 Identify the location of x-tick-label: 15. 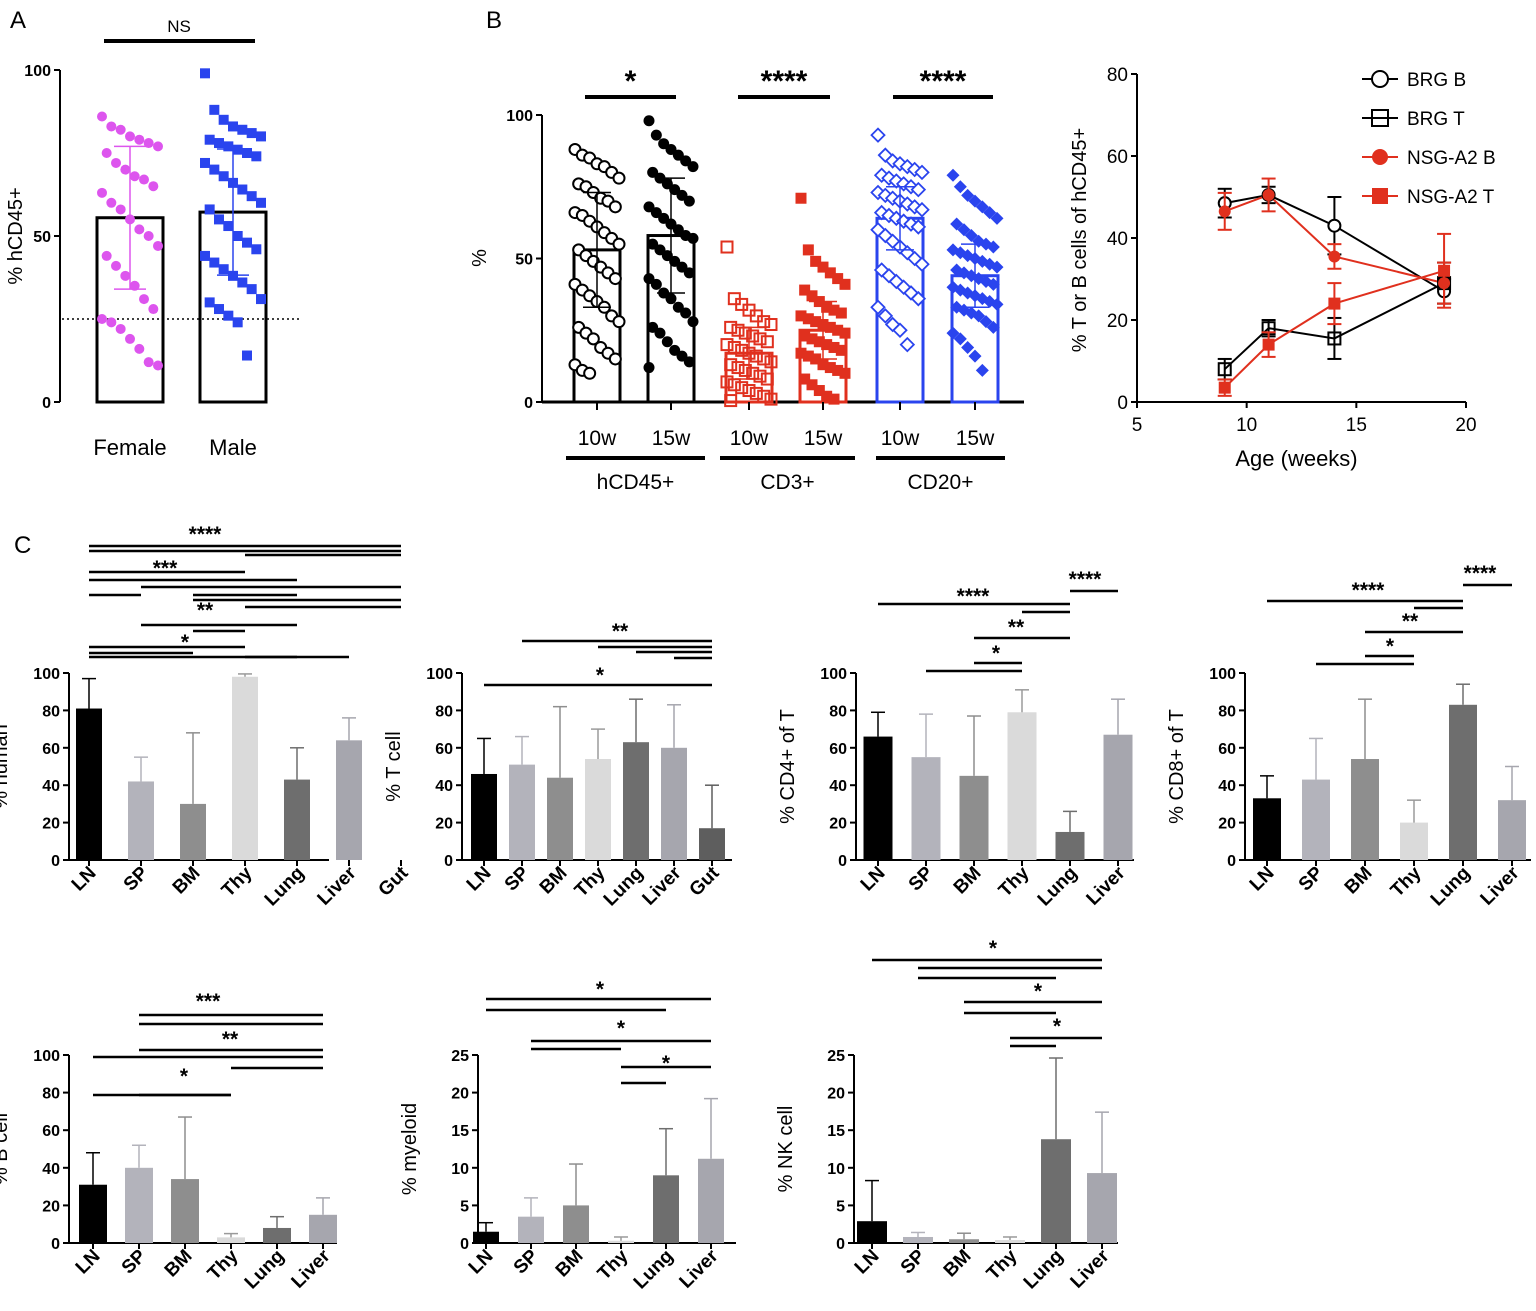
(1356, 425).